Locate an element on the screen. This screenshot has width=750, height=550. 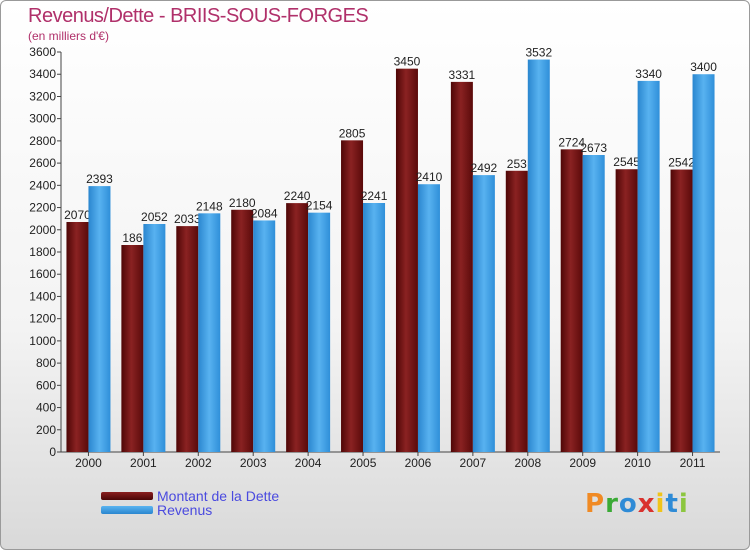
legend-label-revenue: Revenus is located at coordinates (185, 510).